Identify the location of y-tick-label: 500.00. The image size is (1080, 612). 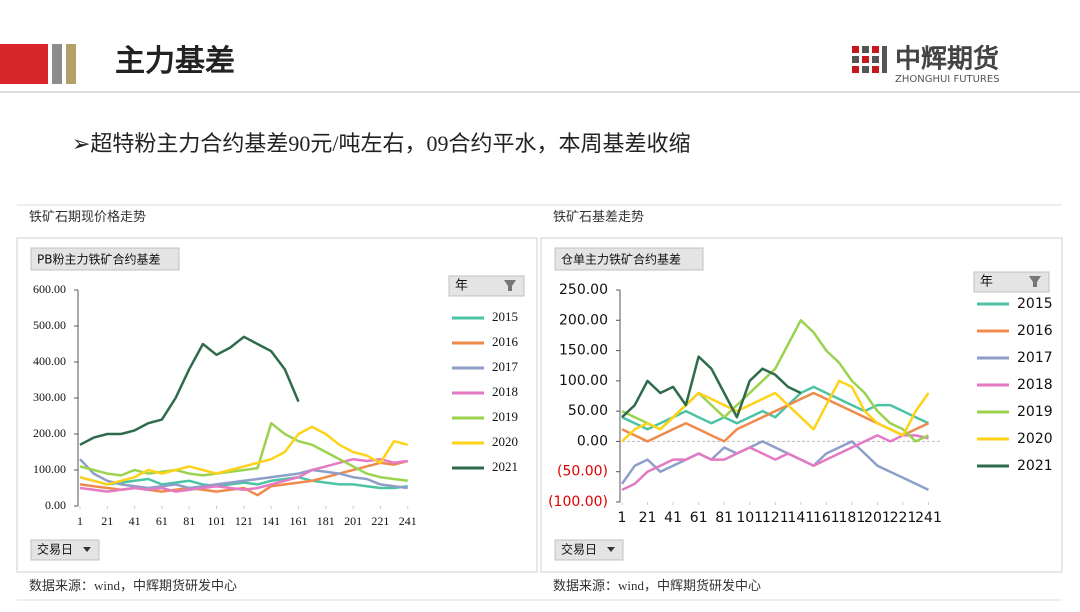
(49, 325).